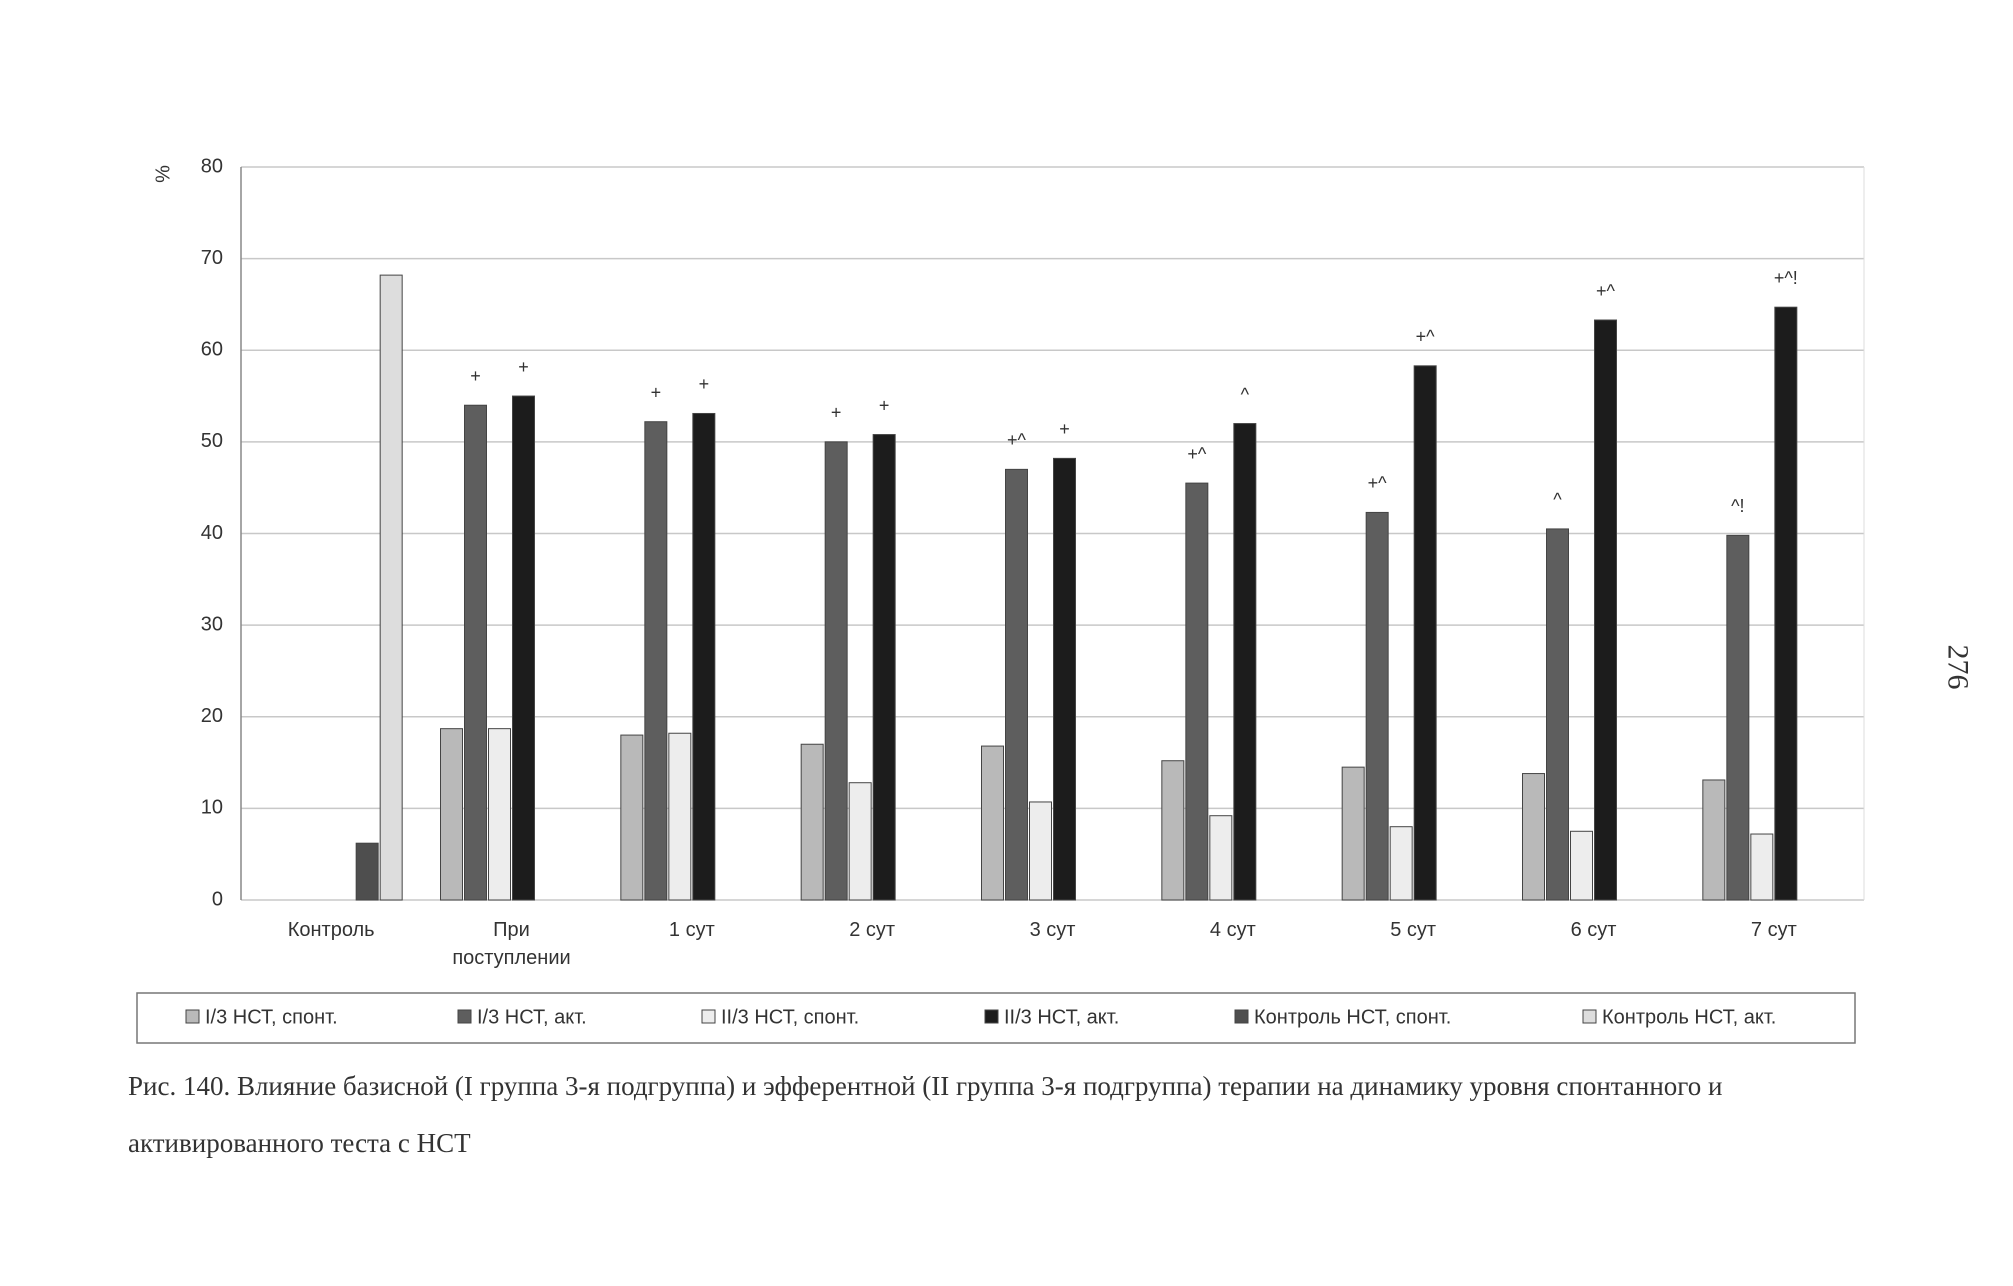  I want to click on y-tick-label: 70, so click(212, 258).